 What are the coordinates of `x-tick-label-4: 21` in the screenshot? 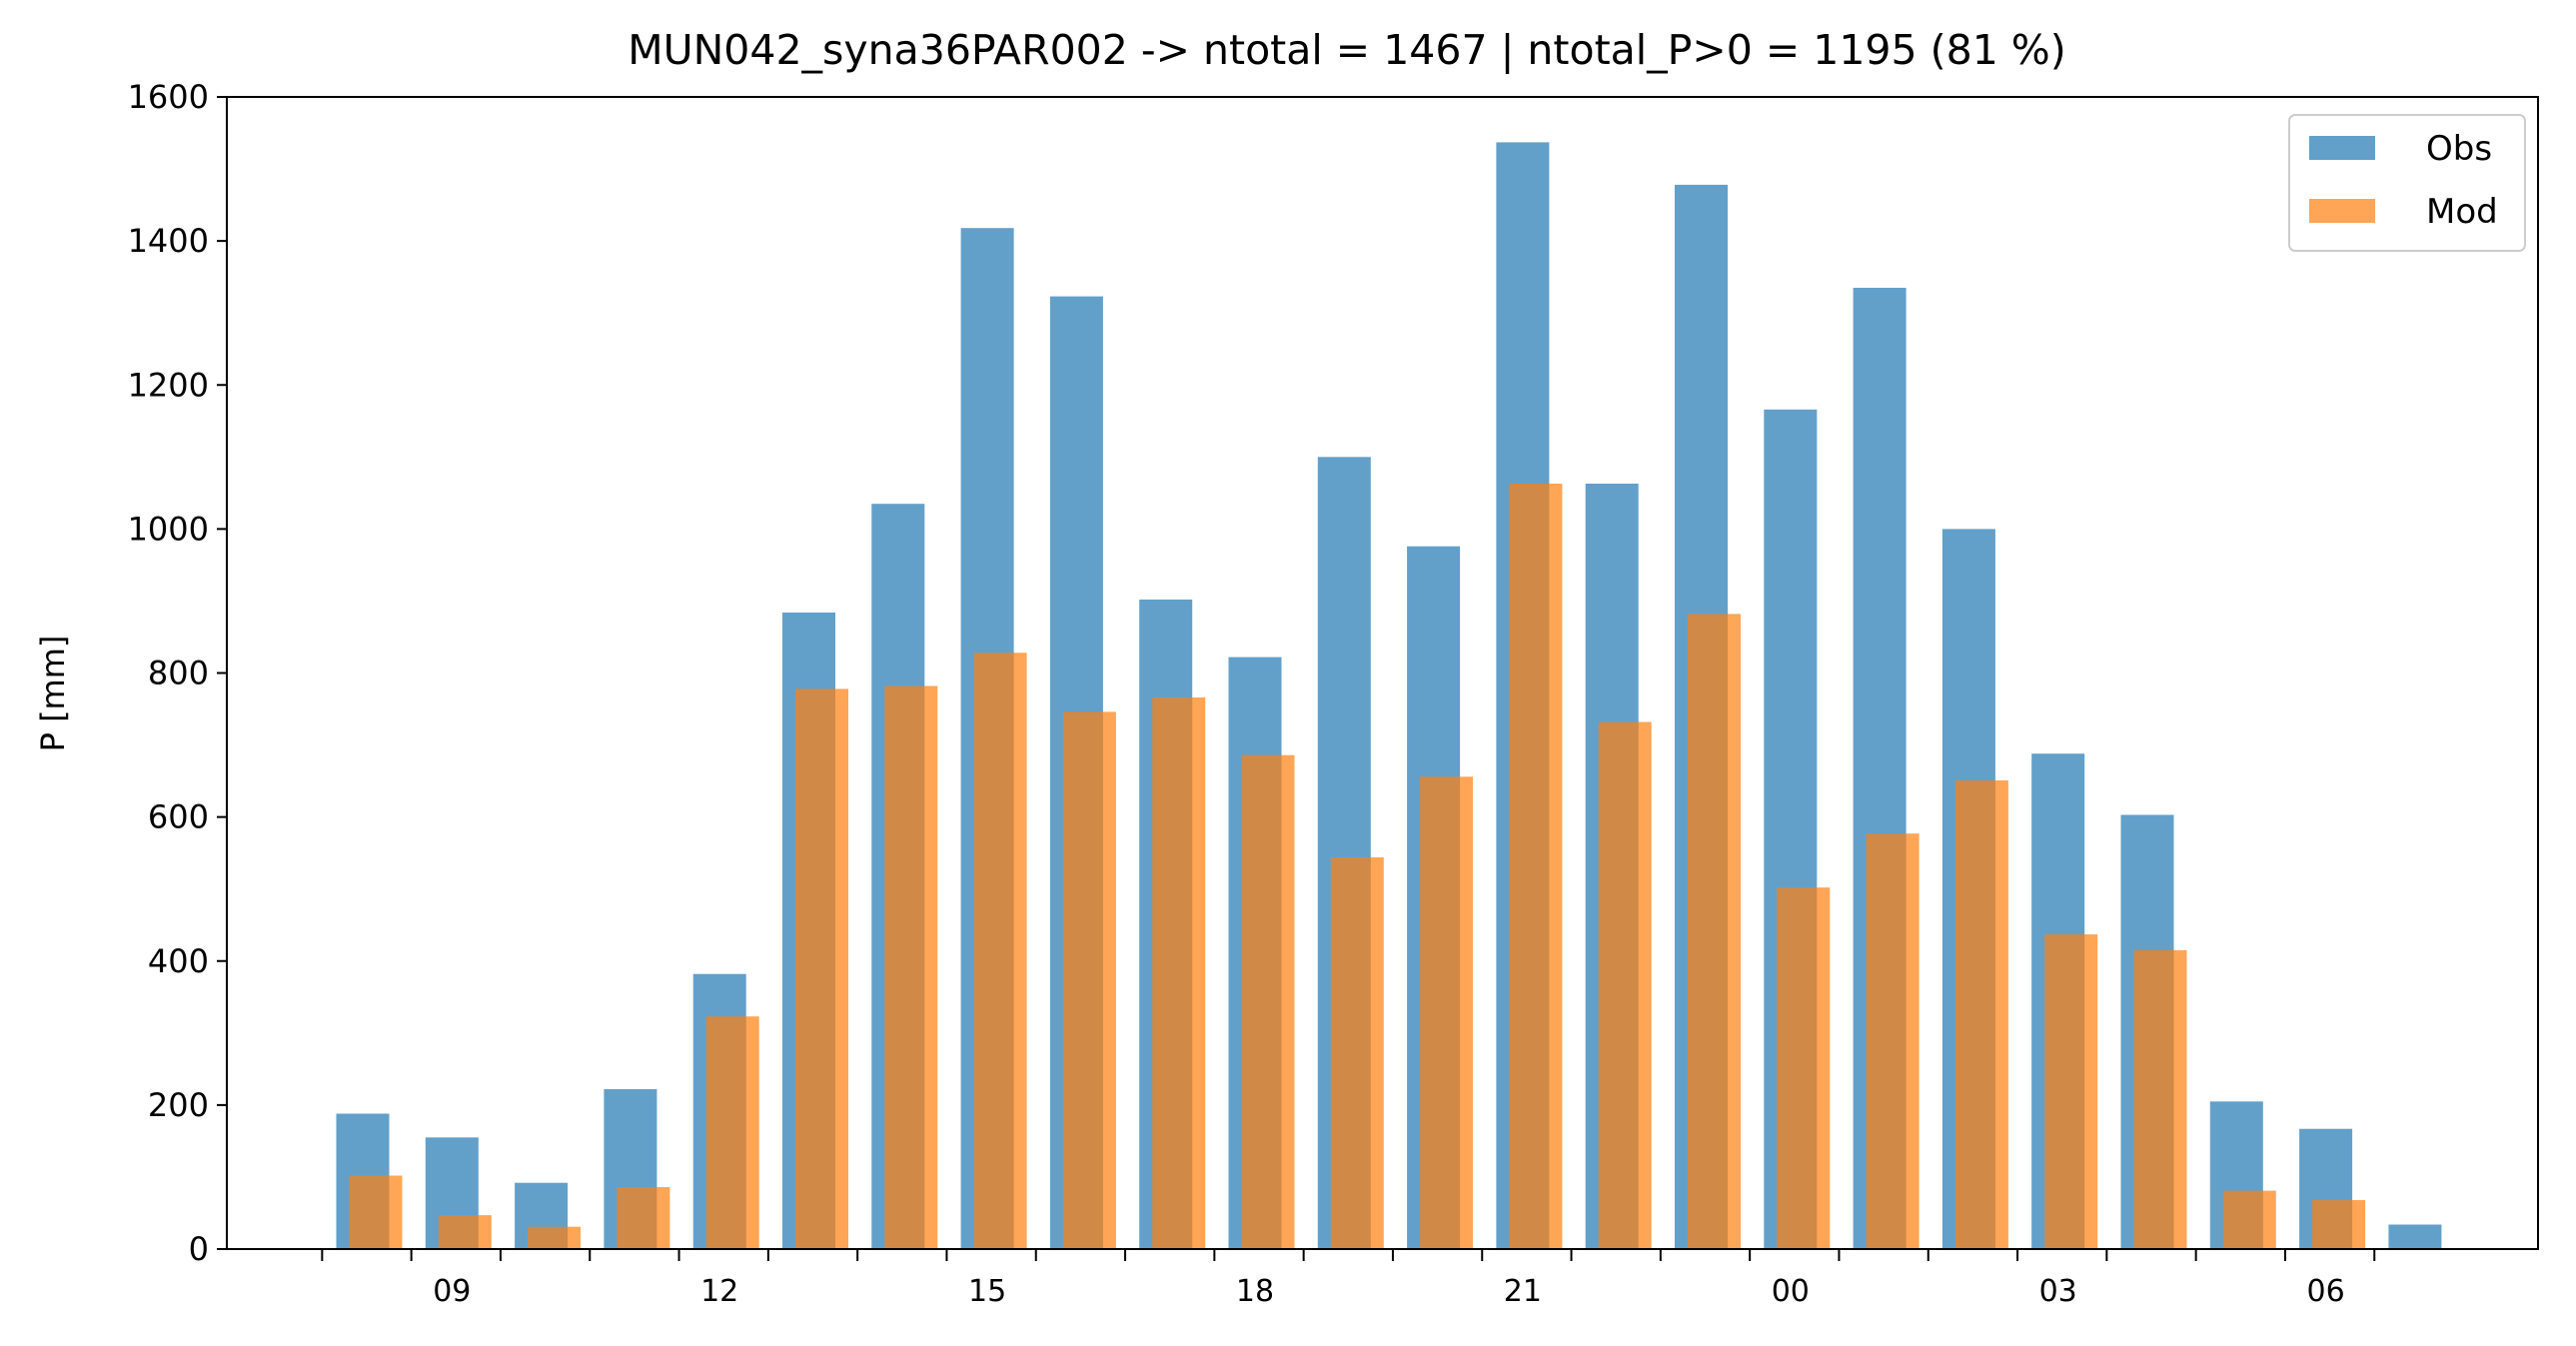 It's located at (1523, 1291).